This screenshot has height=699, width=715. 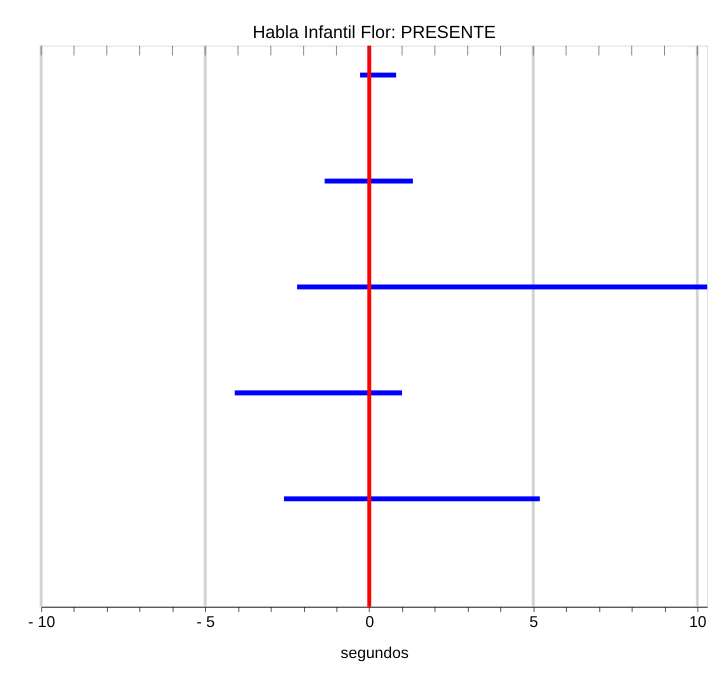 What do you see at coordinates (206, 622) in the screenshot?
I see `x-tick-label: - 5` at bounding box center [206, 622].